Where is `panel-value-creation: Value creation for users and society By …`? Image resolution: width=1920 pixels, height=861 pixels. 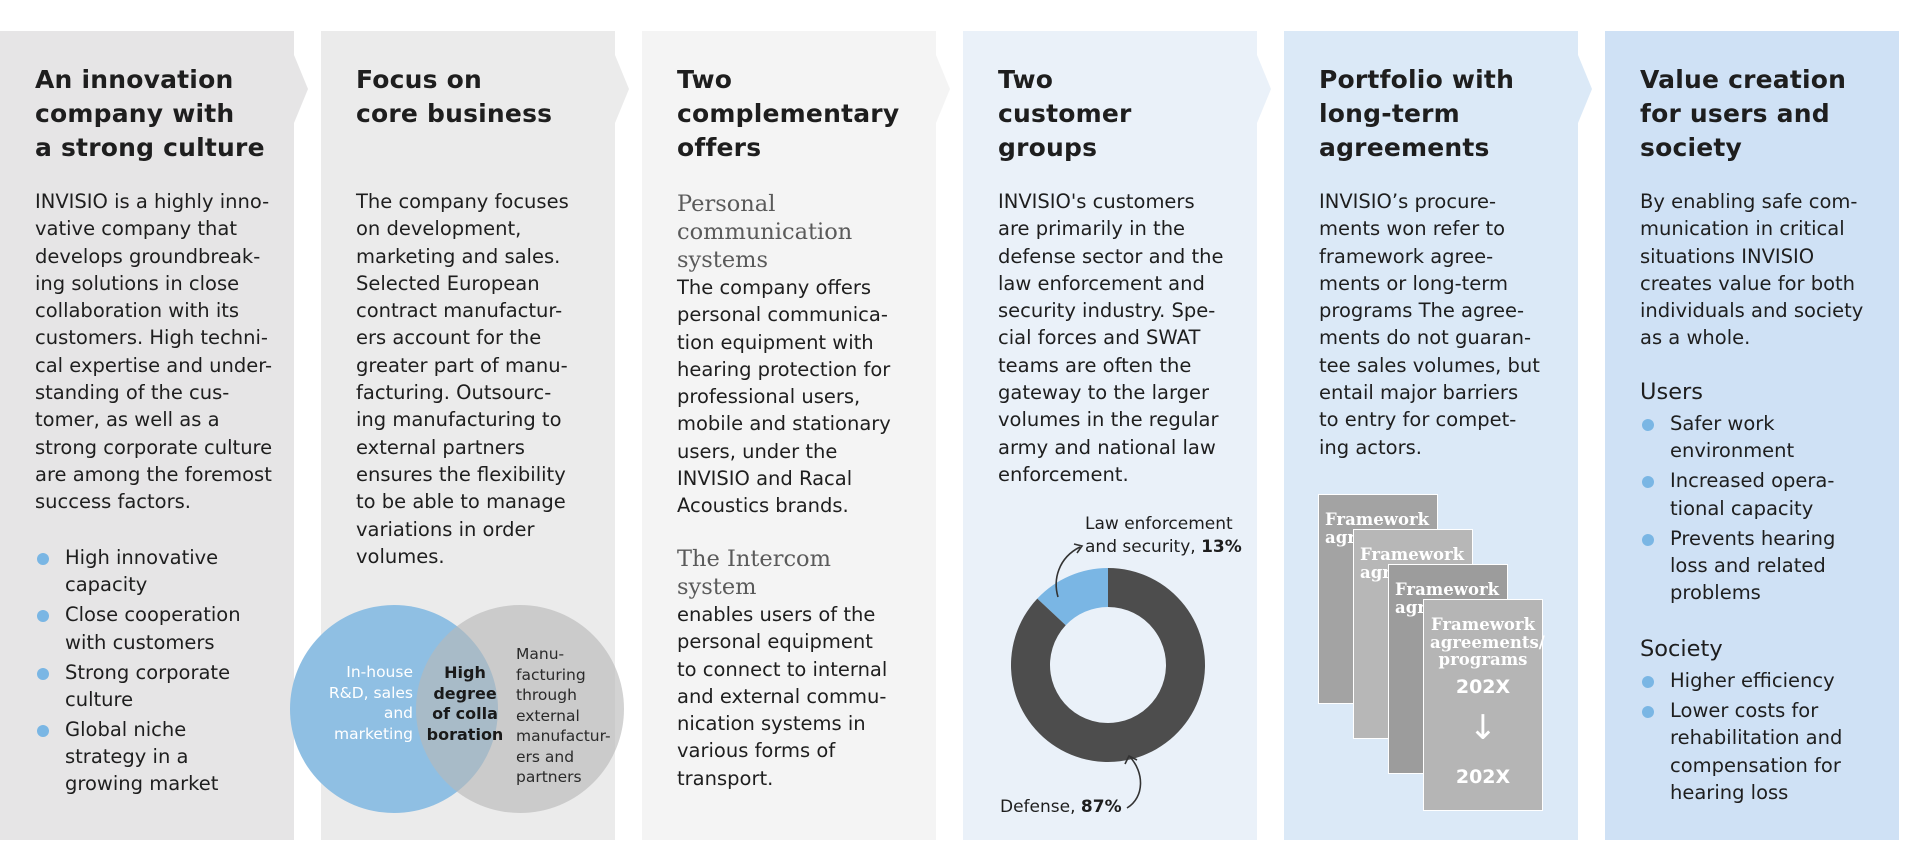 panel-value-creation: Value creation for users and society By … is located at coordinates (1752, 435).